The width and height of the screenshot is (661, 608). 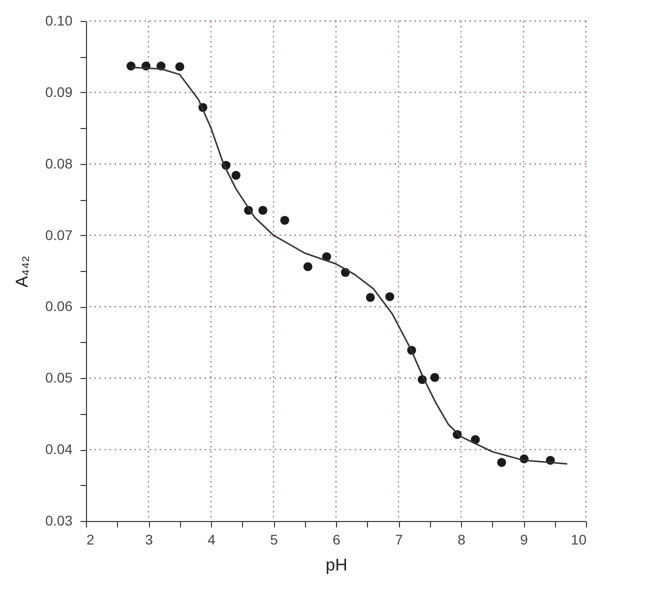 What do you see at coordinates (90, 540) in the screenshot?
I see `x-tick-label: 2` at bounding box center [90, 540].